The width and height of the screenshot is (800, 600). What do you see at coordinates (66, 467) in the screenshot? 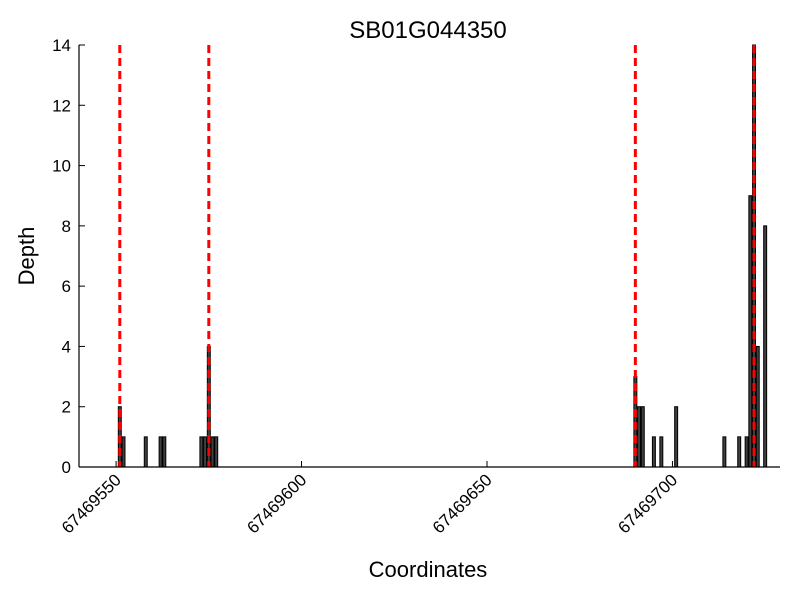
I see `y-tick-label: 0` at bounding box center [66, 467].